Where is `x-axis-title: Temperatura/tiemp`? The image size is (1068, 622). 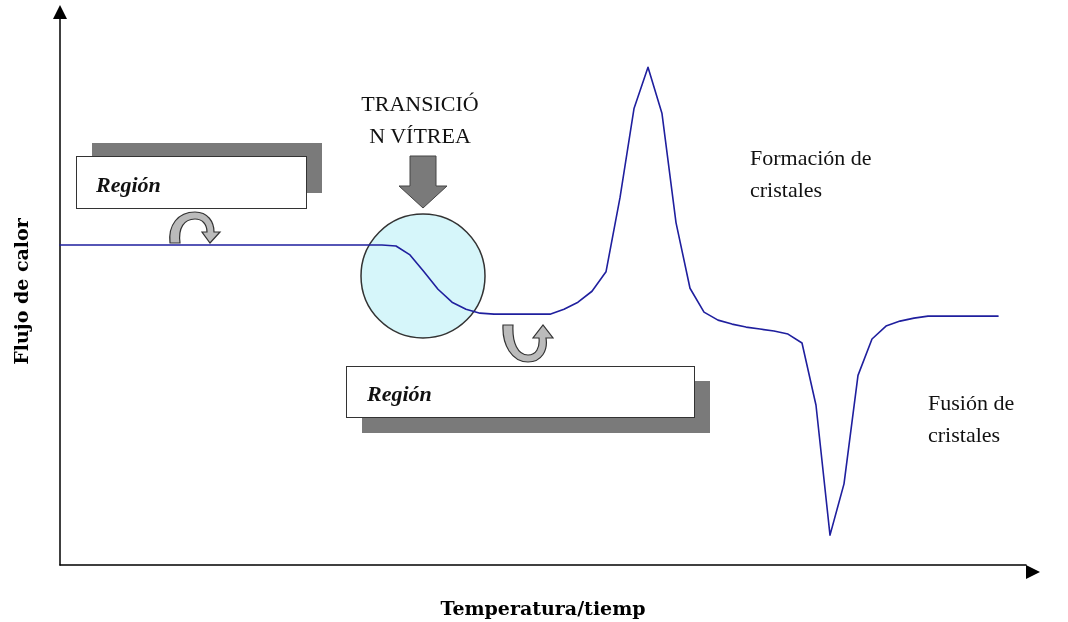 x-axis-title: Temperatura/tiemp is located at coordinates (543, 607).